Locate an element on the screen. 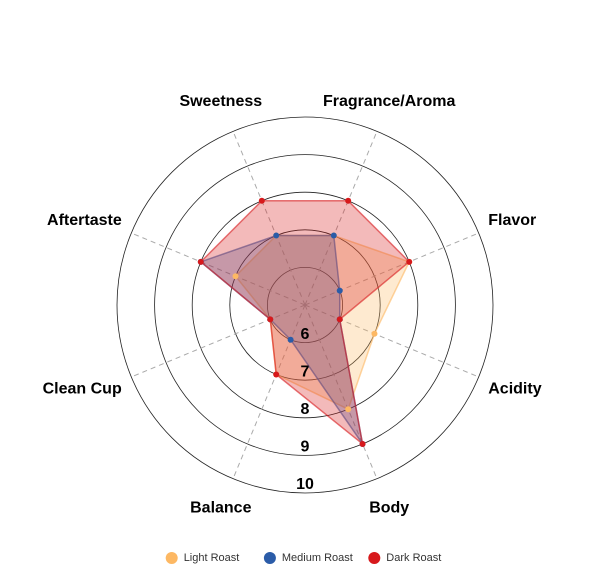  category-label: Acidity is located at coordinates (514, 388).